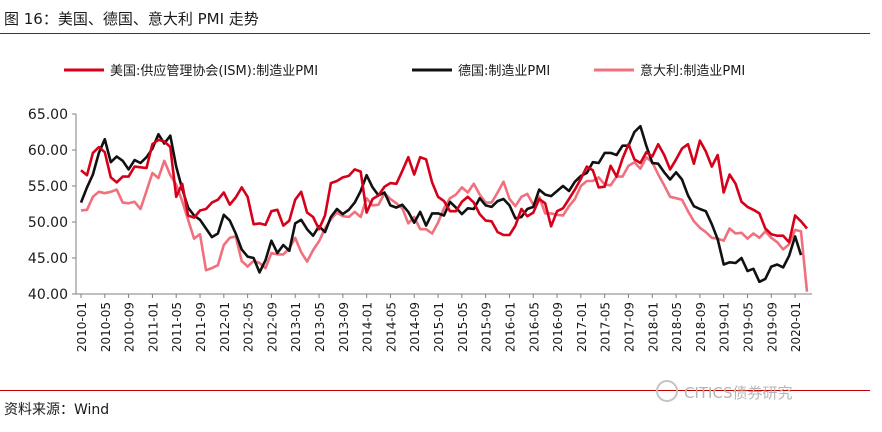 Image resolution: width=882 pixels, height=432 pixels. I want to click on watermark-text: CITICS债券研究, so click(738, 393).